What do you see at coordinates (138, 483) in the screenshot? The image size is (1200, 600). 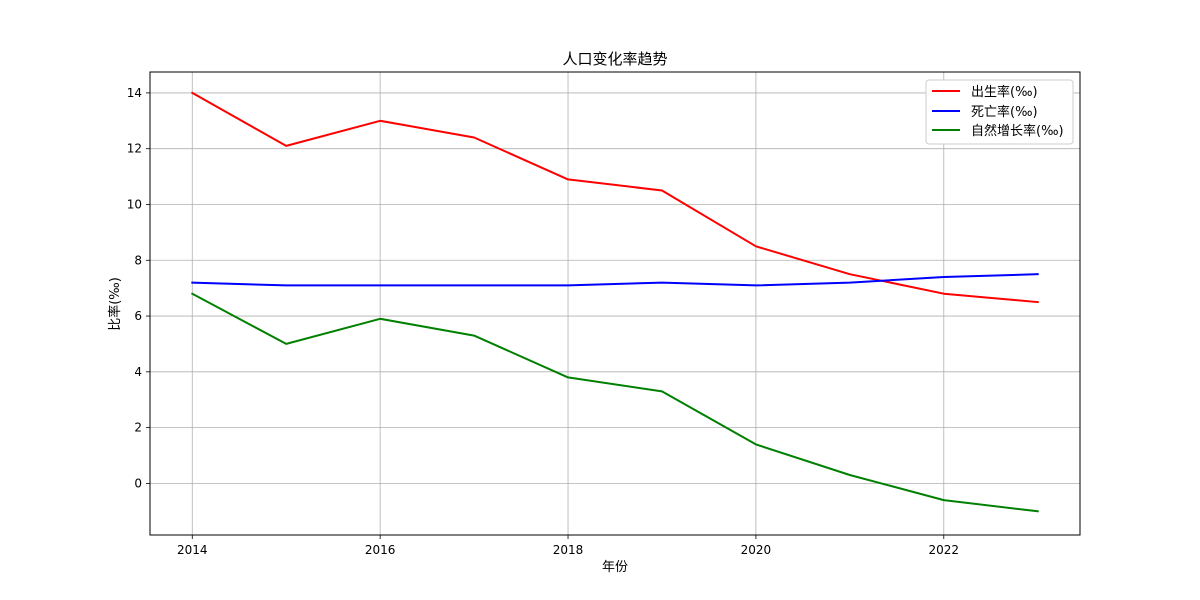 I see `y-tick-label: 0` at bounding box center [138, 483].